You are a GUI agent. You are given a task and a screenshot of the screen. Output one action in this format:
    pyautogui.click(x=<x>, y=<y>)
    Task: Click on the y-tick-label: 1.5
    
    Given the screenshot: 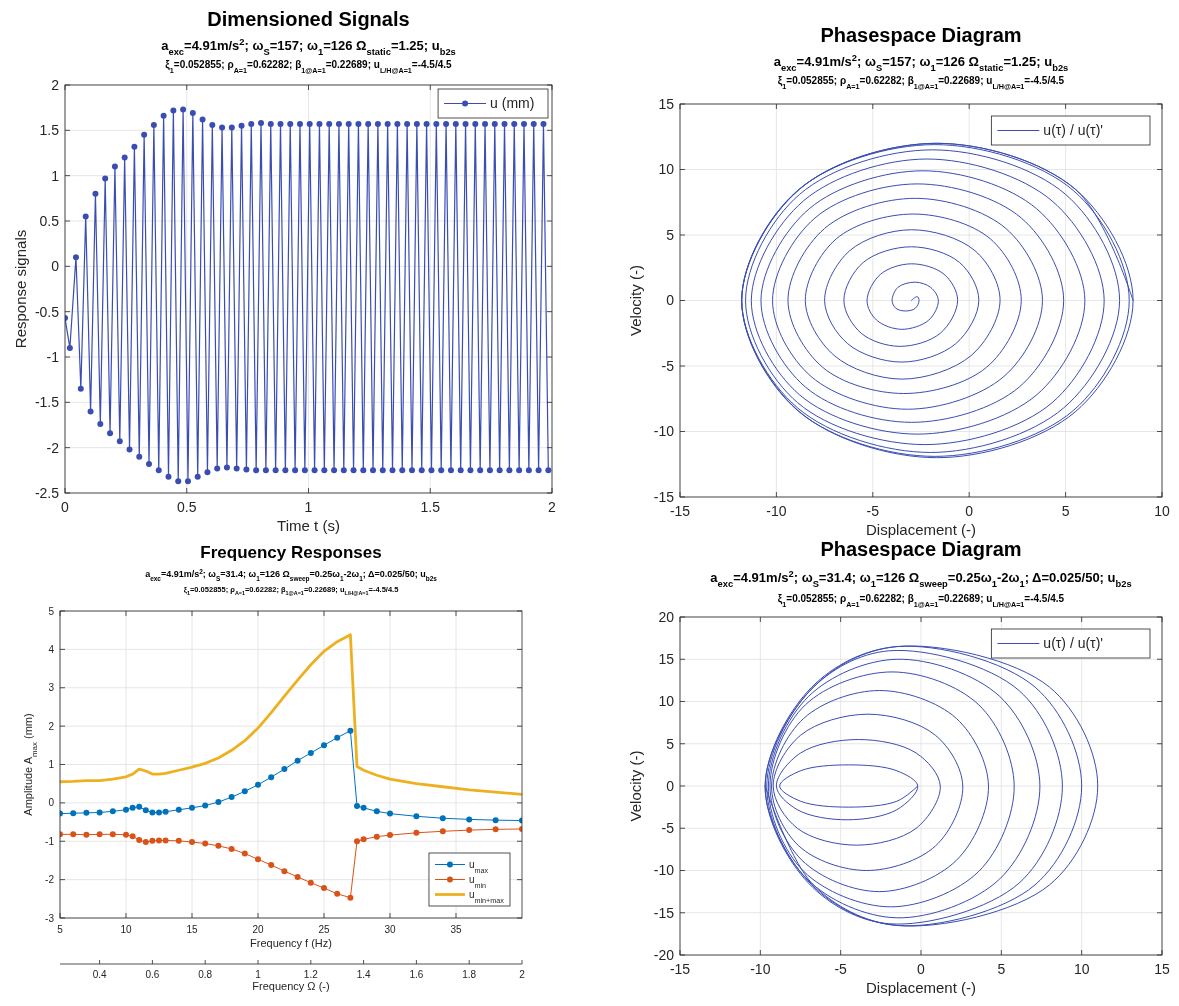 What is the action you would take?
    pyautogui.click(x=49, y=130)
    